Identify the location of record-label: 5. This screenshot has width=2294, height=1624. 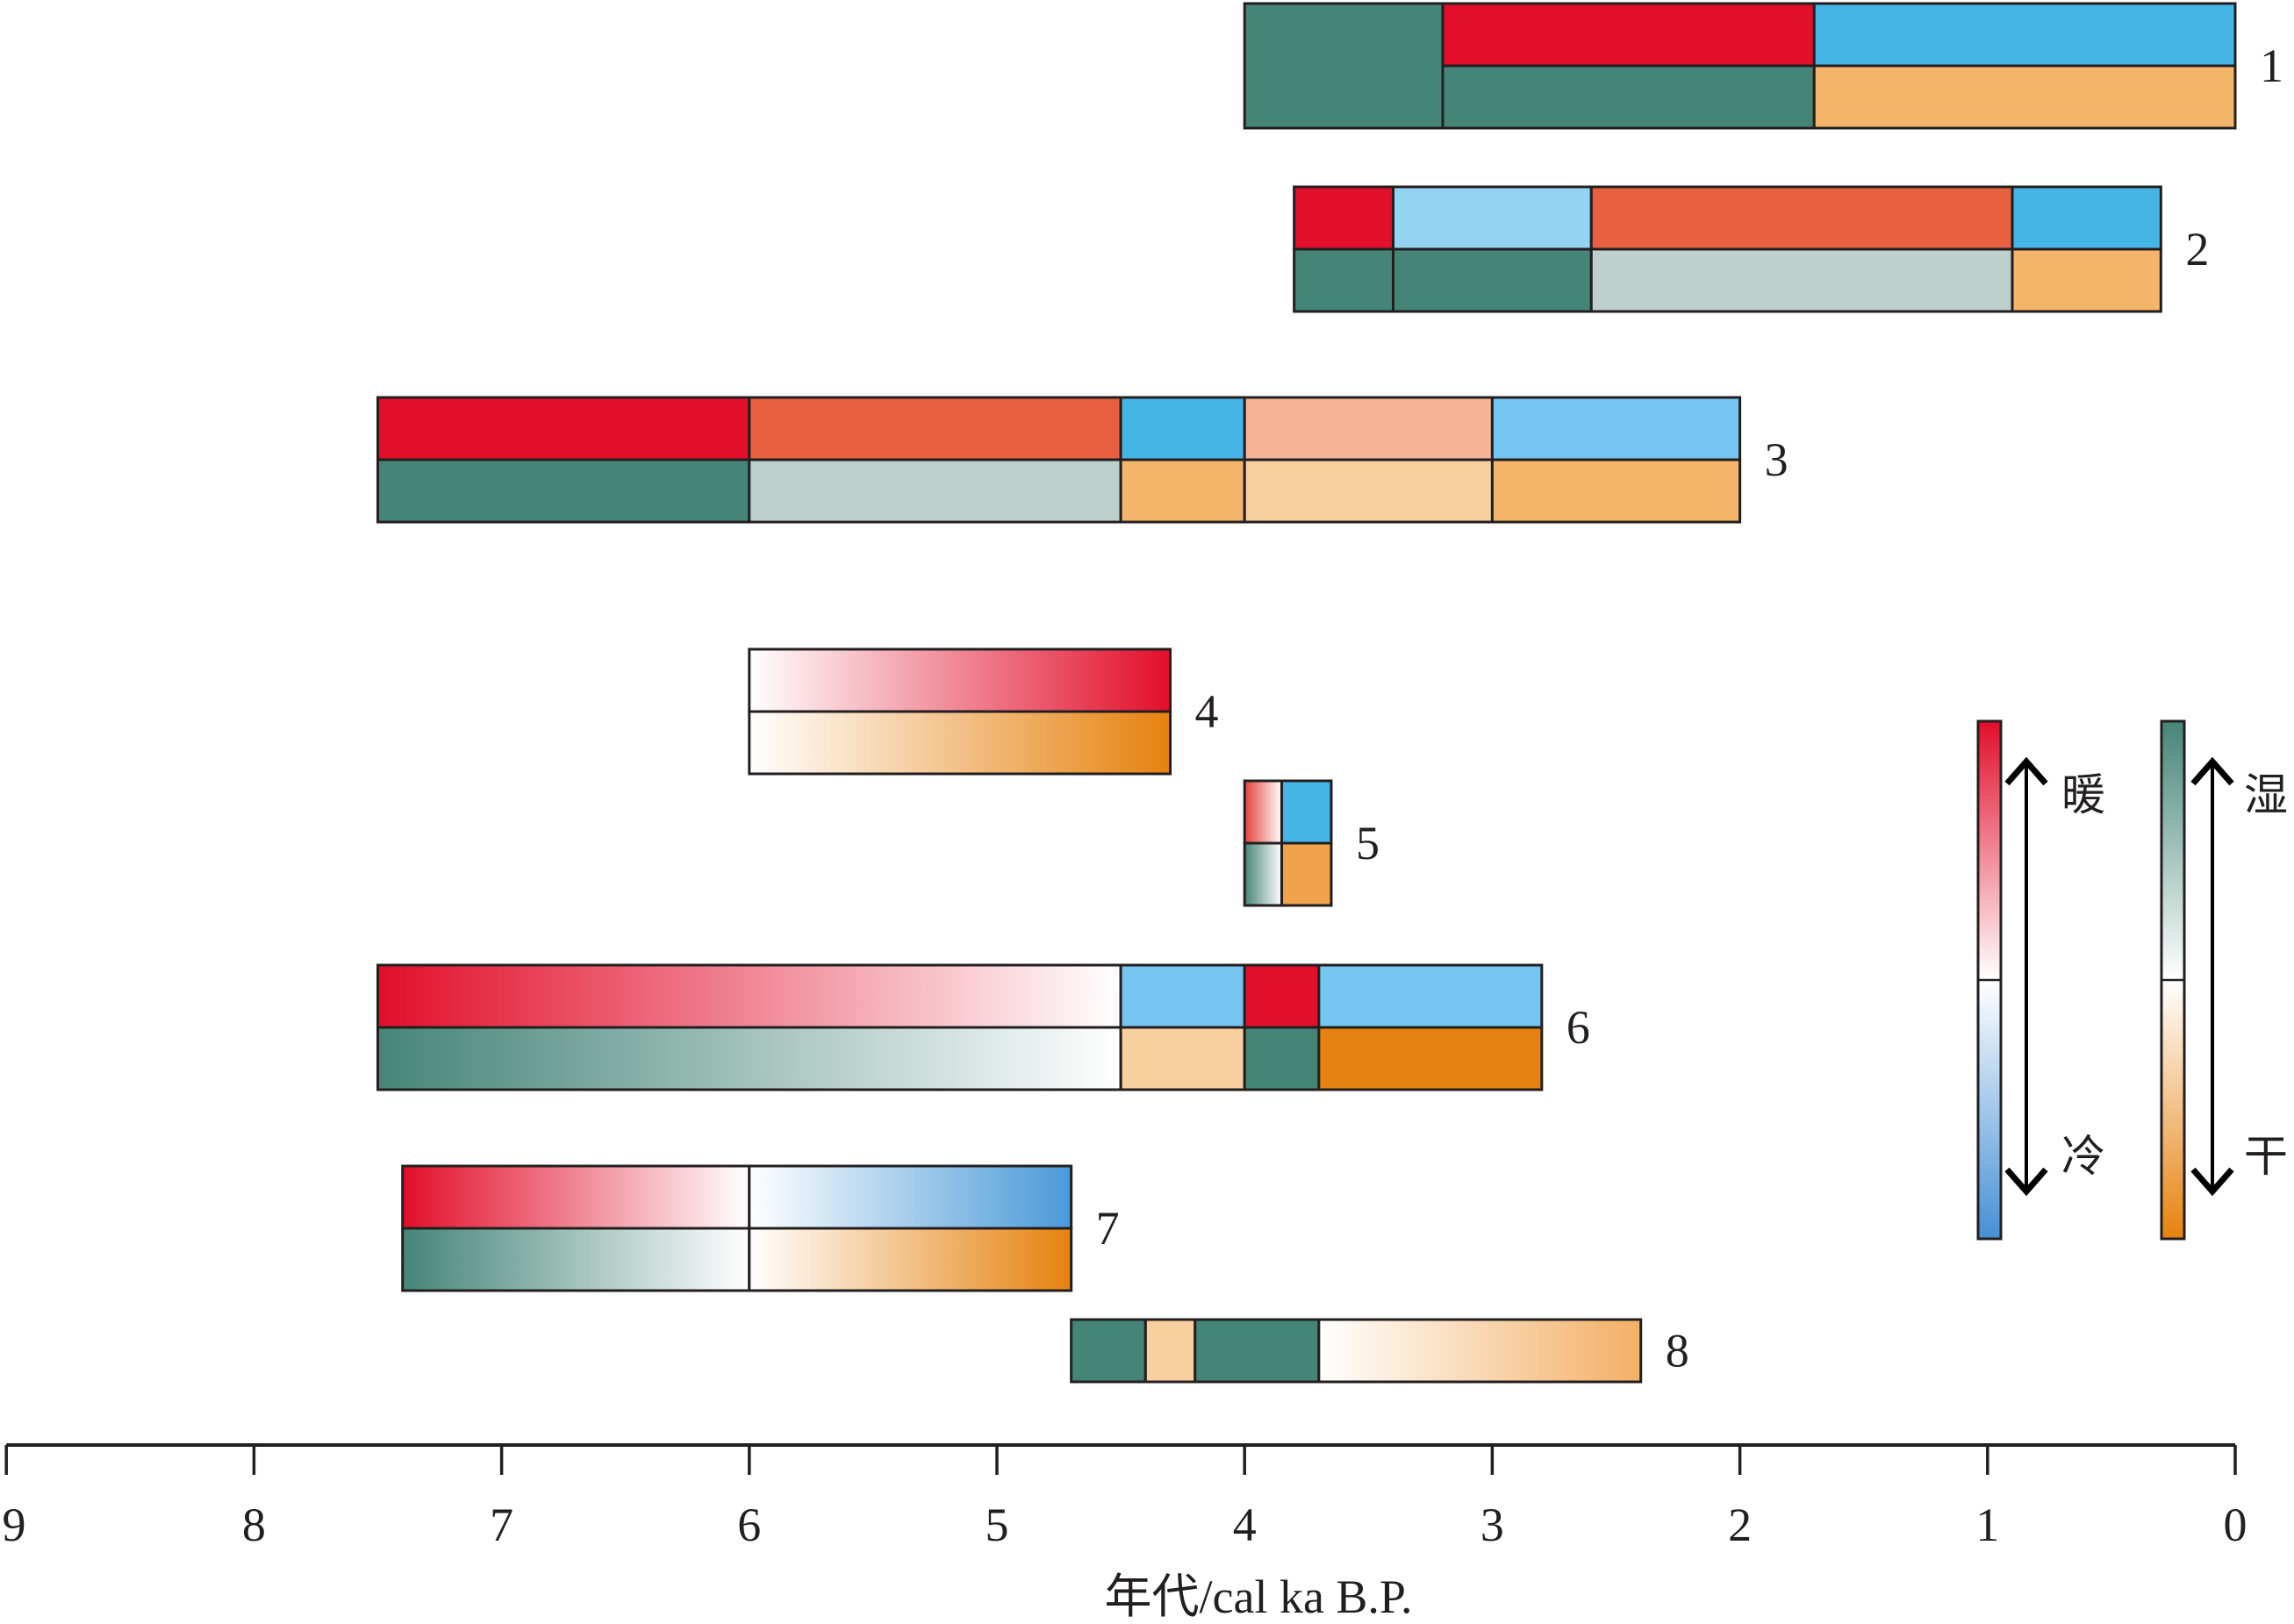
(1368, 843).